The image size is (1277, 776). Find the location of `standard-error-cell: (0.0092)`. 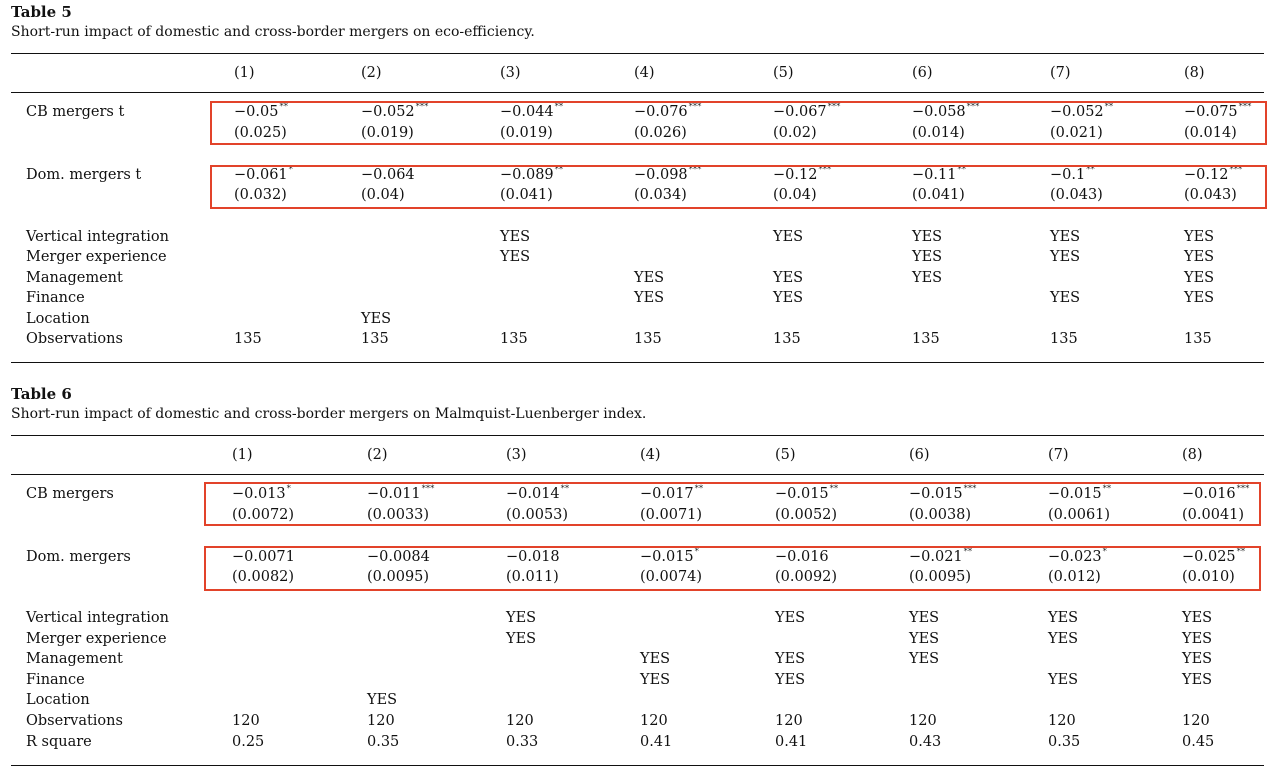

standard-error-cell: (0.0092) is located at coordinates (806, 577).